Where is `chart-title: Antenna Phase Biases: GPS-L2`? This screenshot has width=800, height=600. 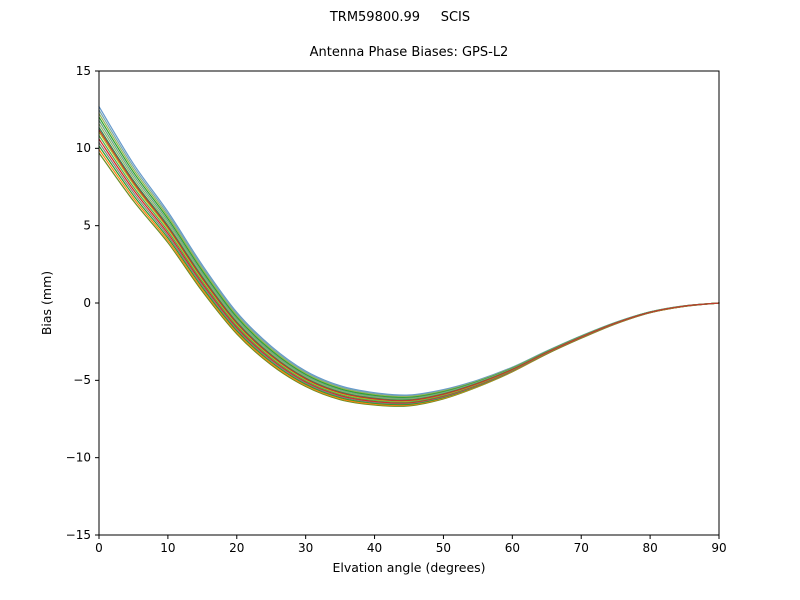
chart-title: Antenna Phase Biases: GPS-L2 is located at coordinates (409, 52).